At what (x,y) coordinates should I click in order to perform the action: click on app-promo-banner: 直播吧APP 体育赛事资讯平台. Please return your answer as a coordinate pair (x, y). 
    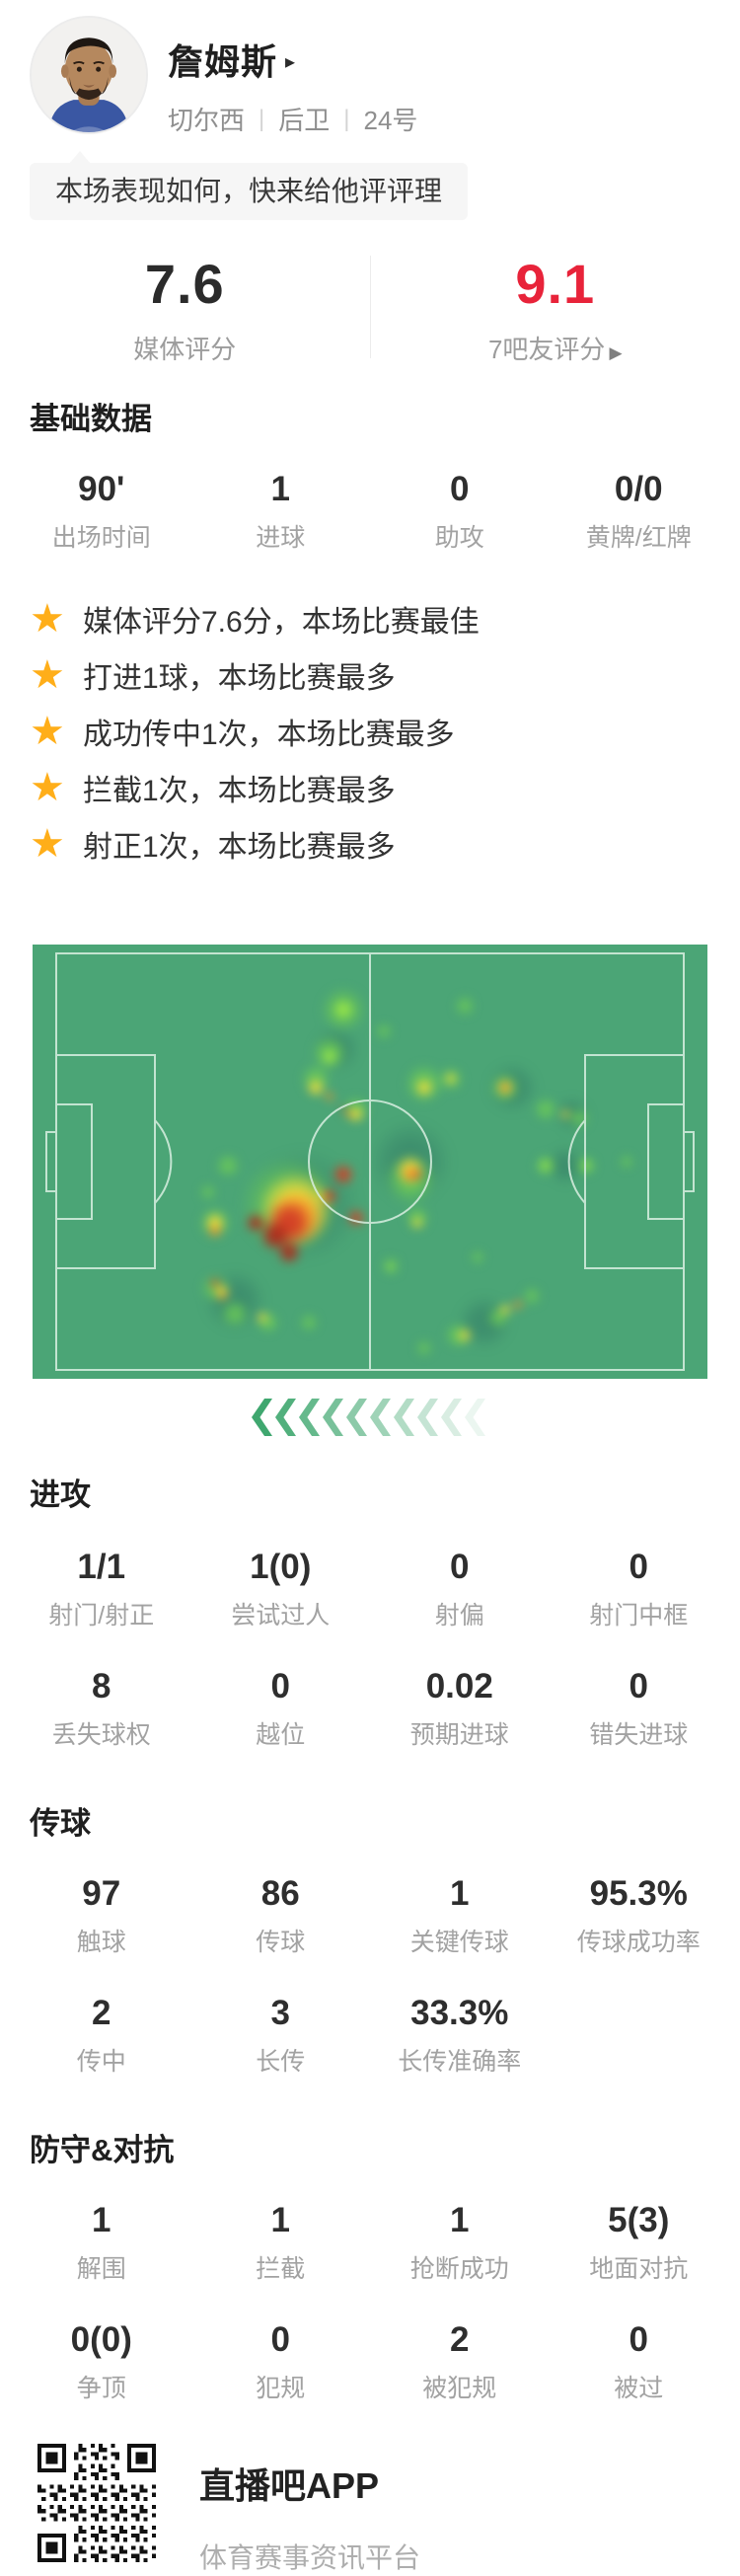
    Looking at the image, I should click on (389, 2510).